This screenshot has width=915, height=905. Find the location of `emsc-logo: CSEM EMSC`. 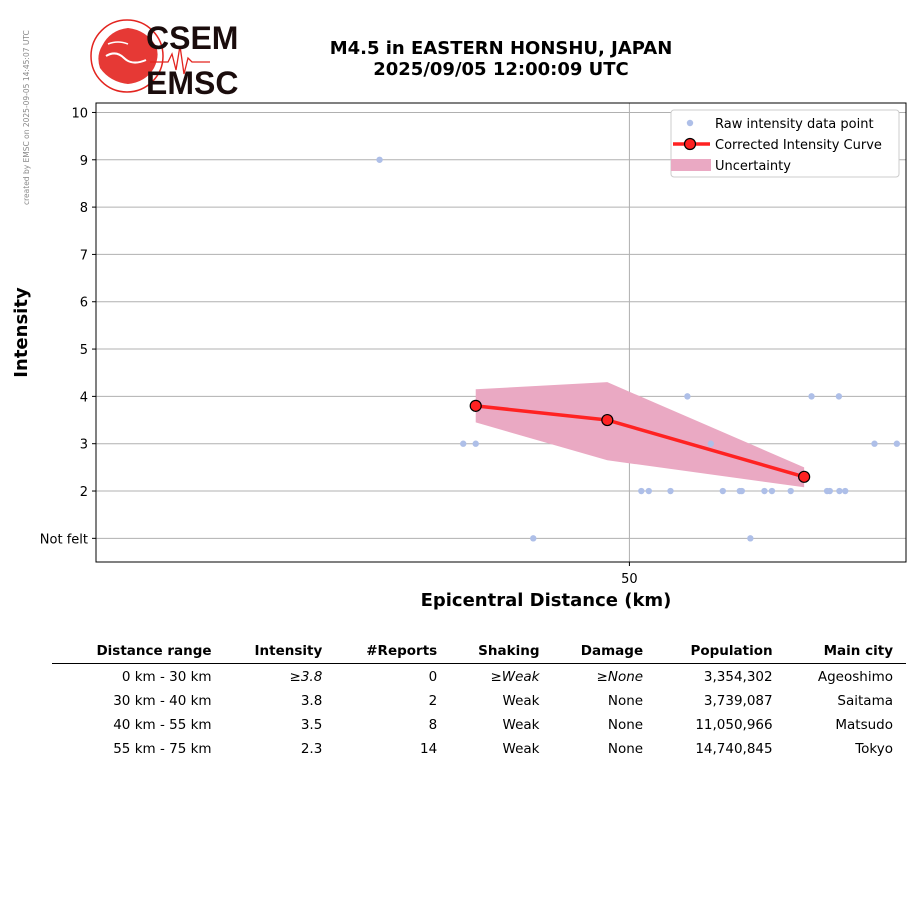

emsc-logo: CSEM EMSC is located at coordinates (164, 58).